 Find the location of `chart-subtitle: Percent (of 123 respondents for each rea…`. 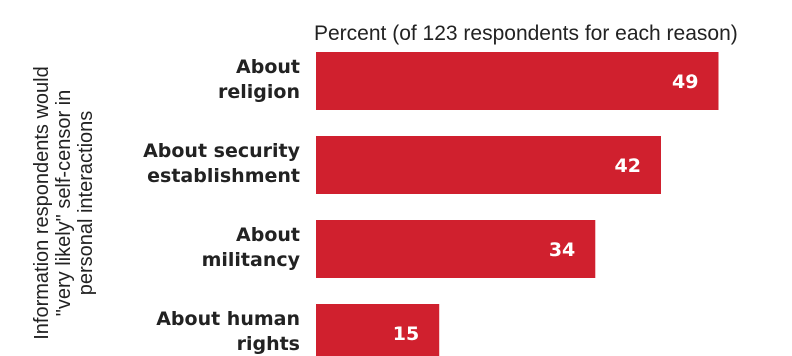

chart-subtitle: Percent (of 123 respondents for each rea… is located at coordinates (526, 33).